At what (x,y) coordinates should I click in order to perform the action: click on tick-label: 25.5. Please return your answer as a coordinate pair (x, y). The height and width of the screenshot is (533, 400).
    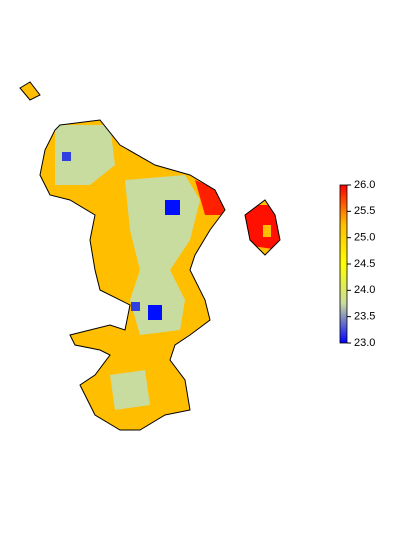
    Looking at the image, I should click on (364, 211).